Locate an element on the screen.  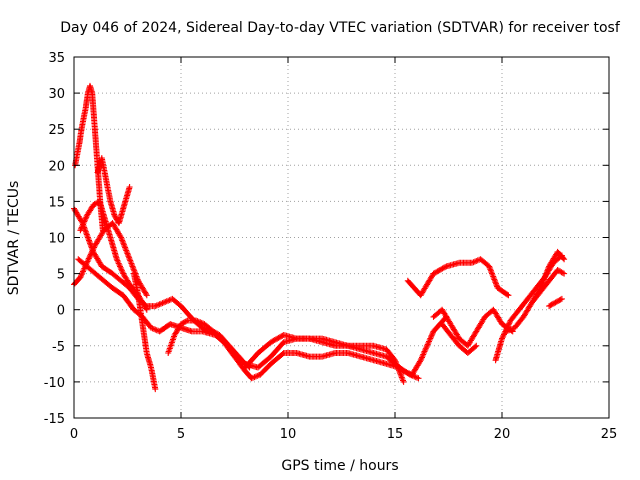
y-tick-label: -10 is located at coordinates (54, 383).